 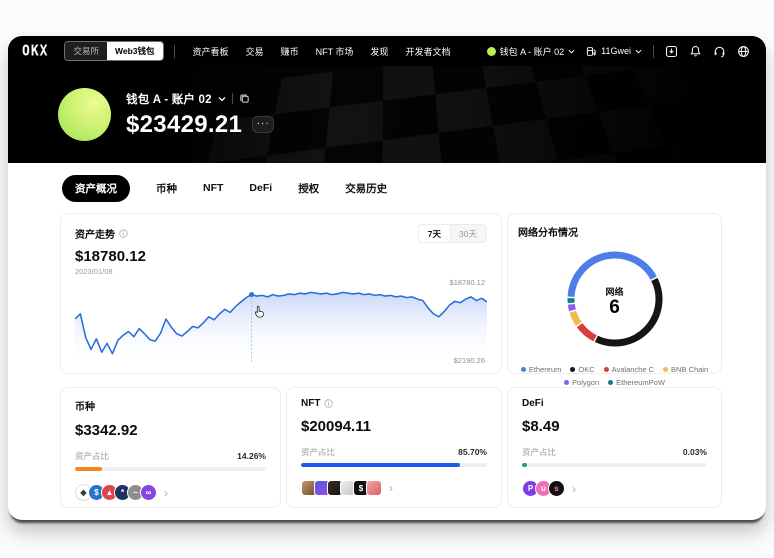 I want to click on legend-name: Avalanche C, so click(x=633, y=369).